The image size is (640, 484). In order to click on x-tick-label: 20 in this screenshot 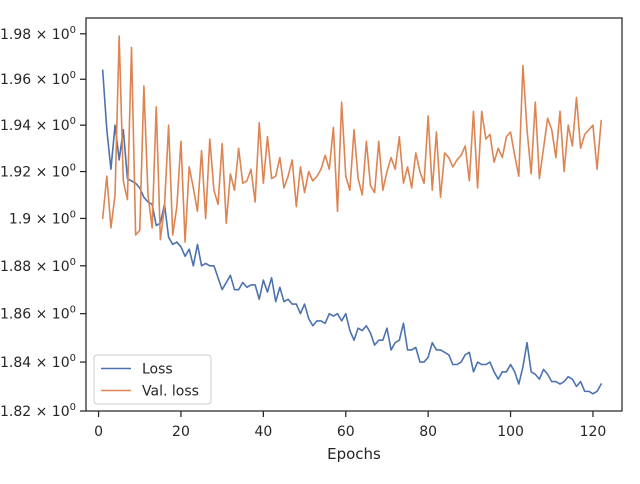, I will do `click(181, 432)`.